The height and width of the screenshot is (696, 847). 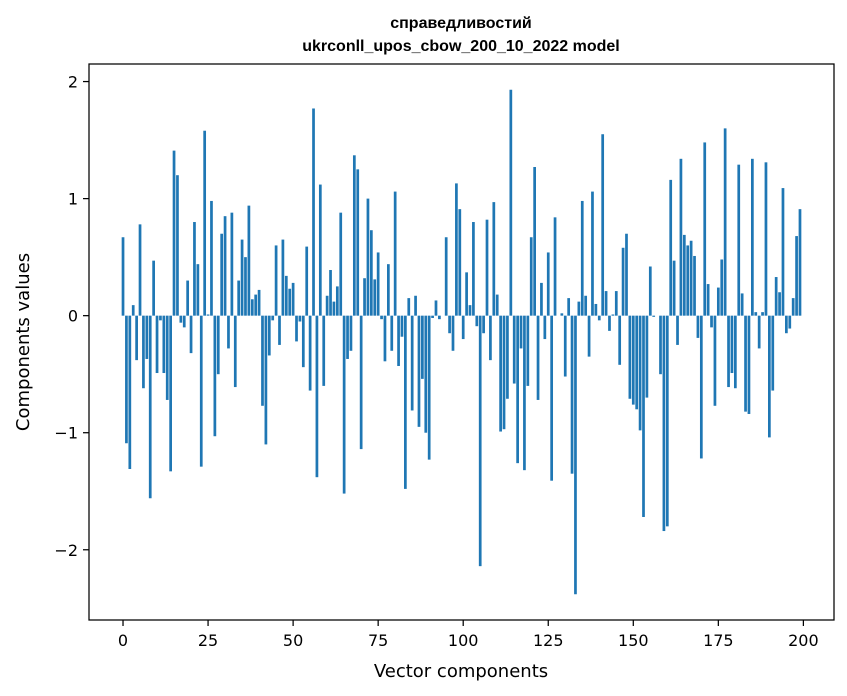 What do you see at coordinates (23, 342) in the screenshot?
I see `y-axis-label: Components values` at bounding box center [23, 342].